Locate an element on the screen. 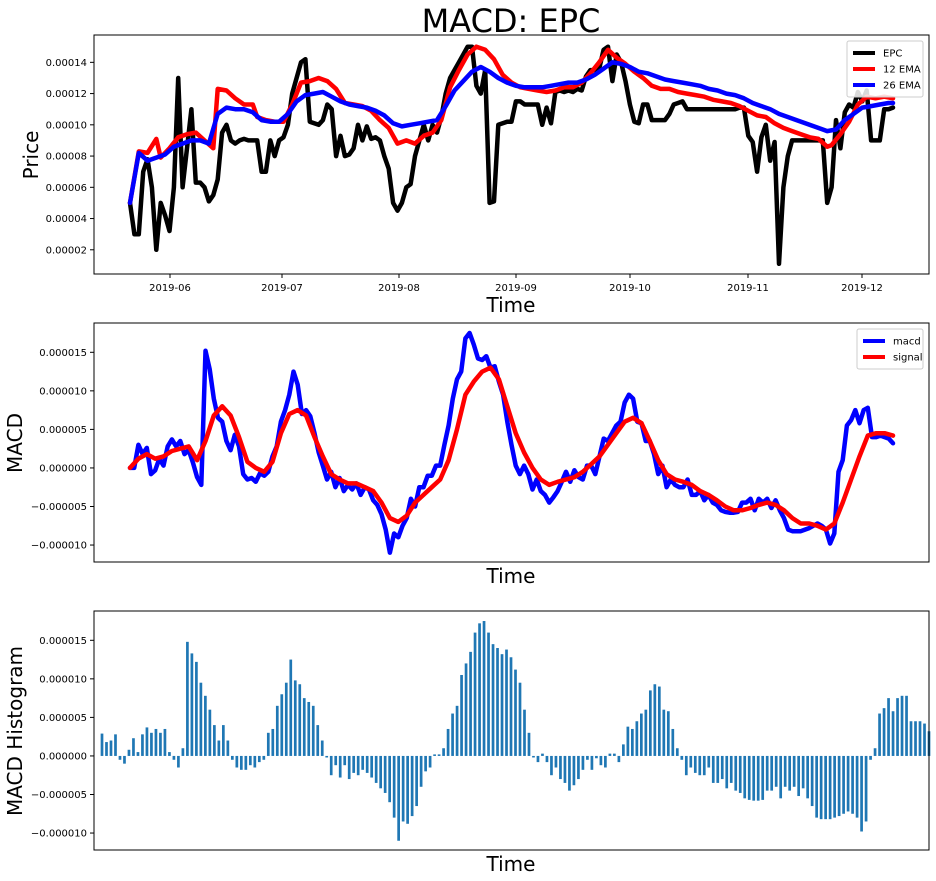 The width and height of the screenshot is (936, 881). y-tick-label: 0.00012 is located at coordinates (66, 94).